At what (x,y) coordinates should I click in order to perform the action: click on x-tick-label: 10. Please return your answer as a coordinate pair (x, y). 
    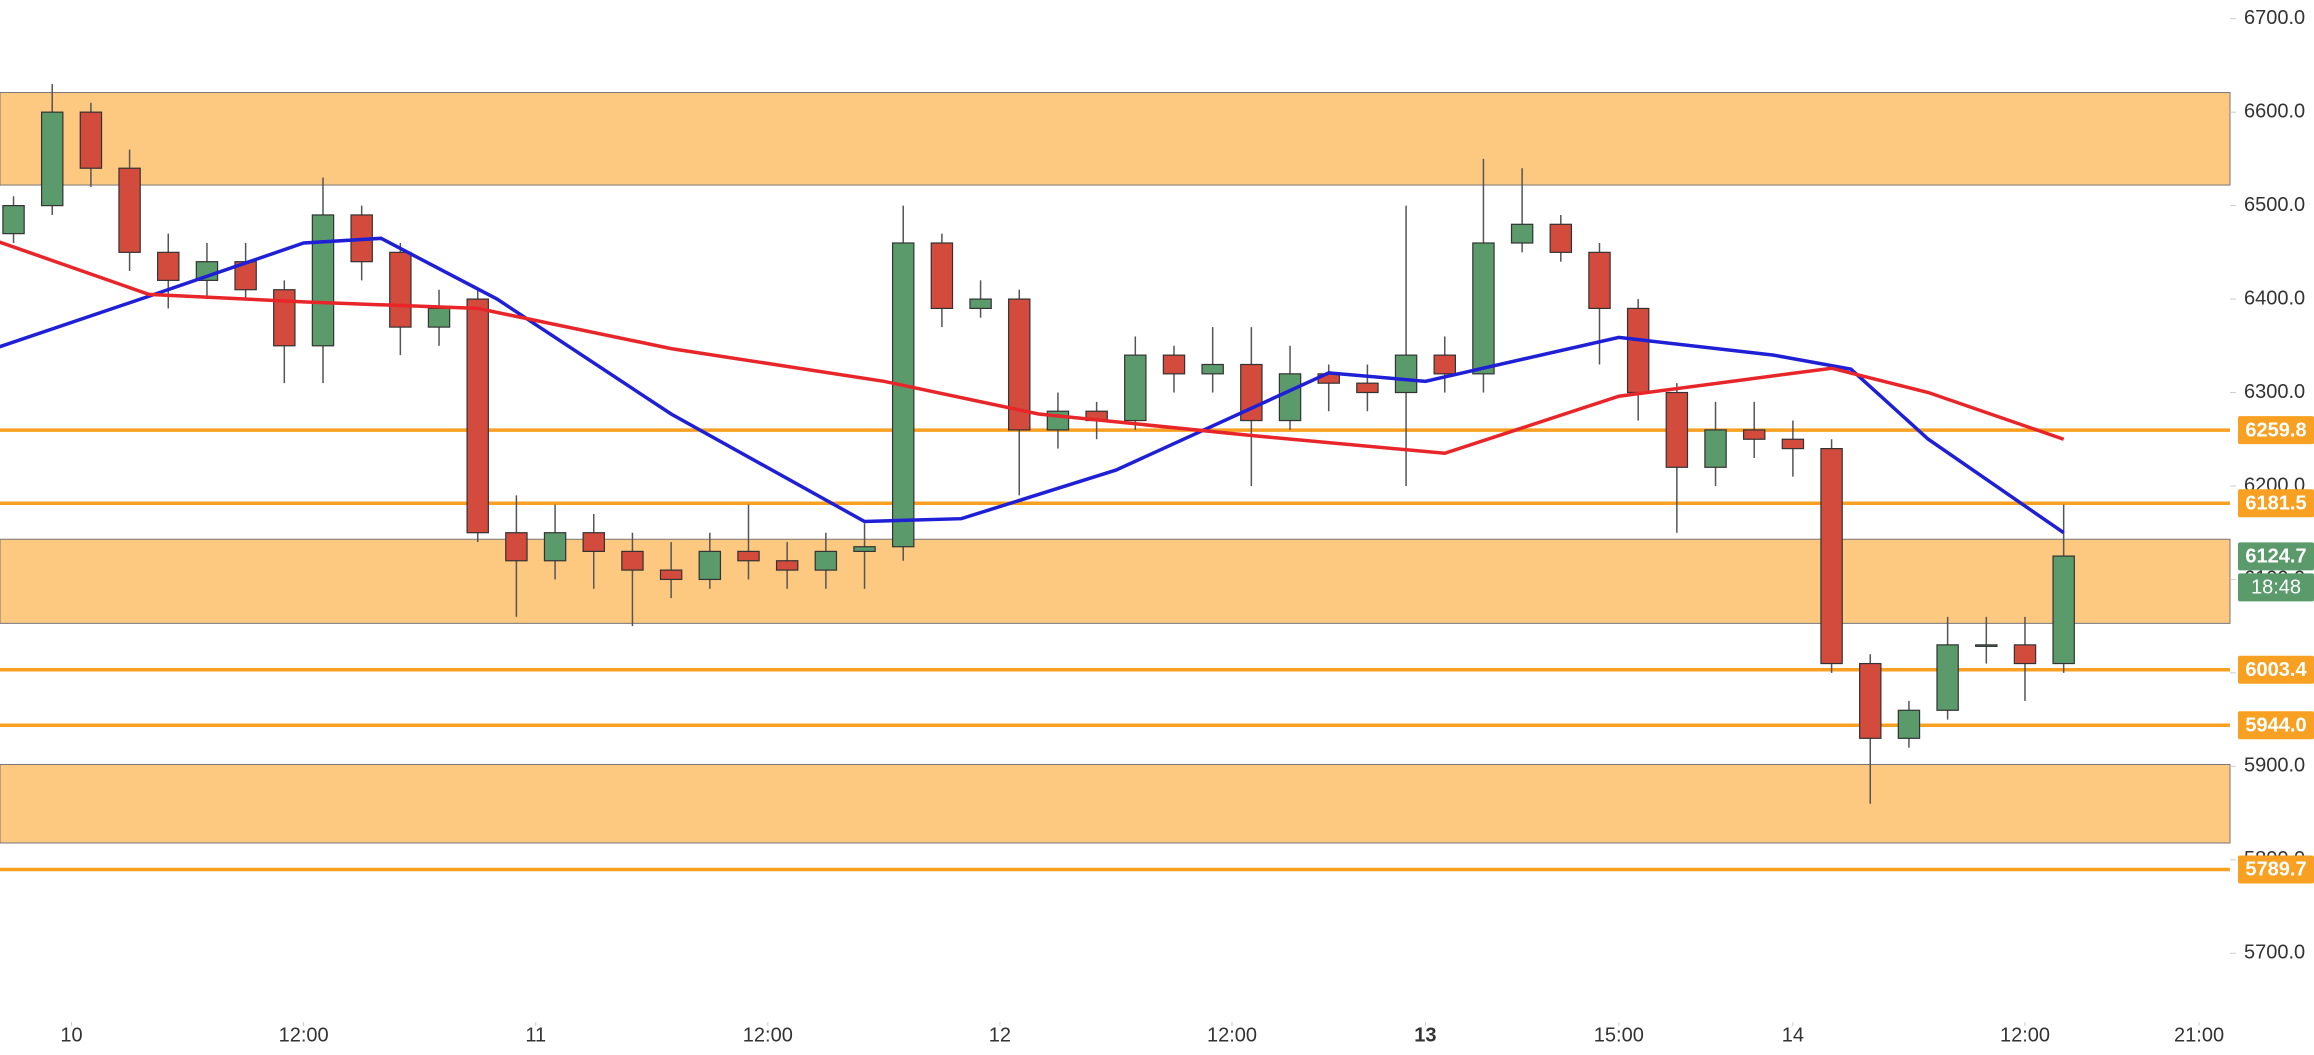
    Looking at the image, I should click on (71, 1035).